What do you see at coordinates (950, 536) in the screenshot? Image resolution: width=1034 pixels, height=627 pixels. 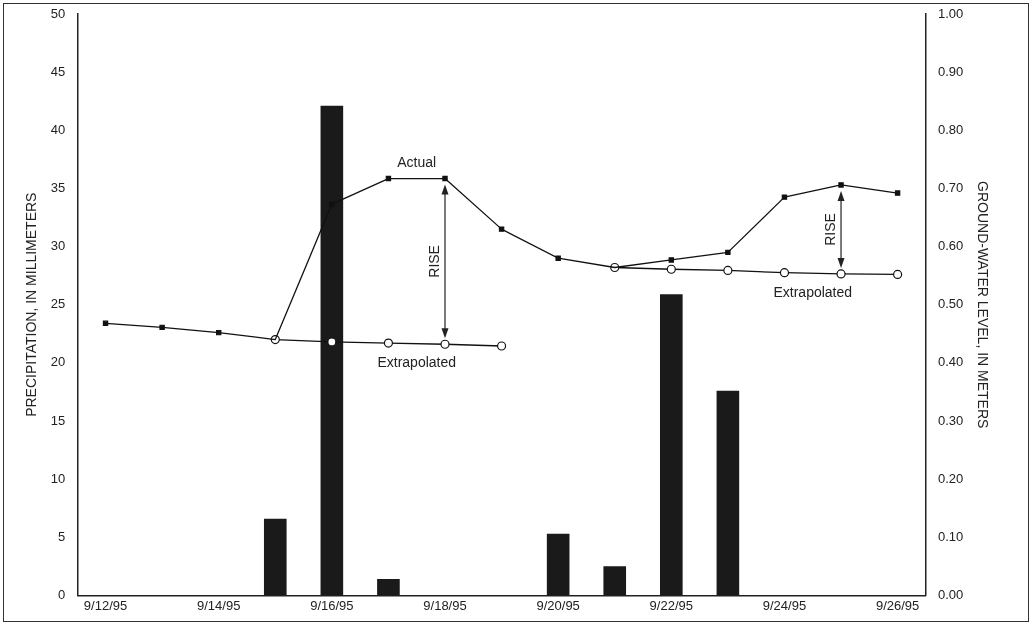 I see `y2-tick-label: 0.10` at bounding box center [950, 536].